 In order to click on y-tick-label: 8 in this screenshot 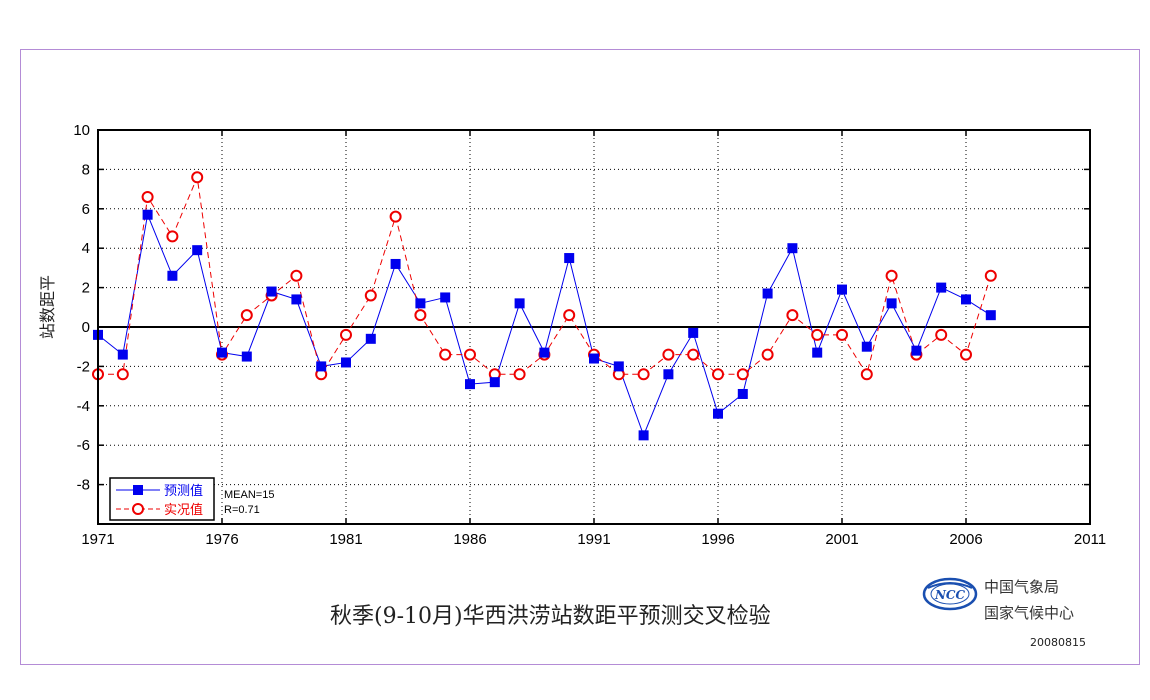, I will do `click(86, 169)`.